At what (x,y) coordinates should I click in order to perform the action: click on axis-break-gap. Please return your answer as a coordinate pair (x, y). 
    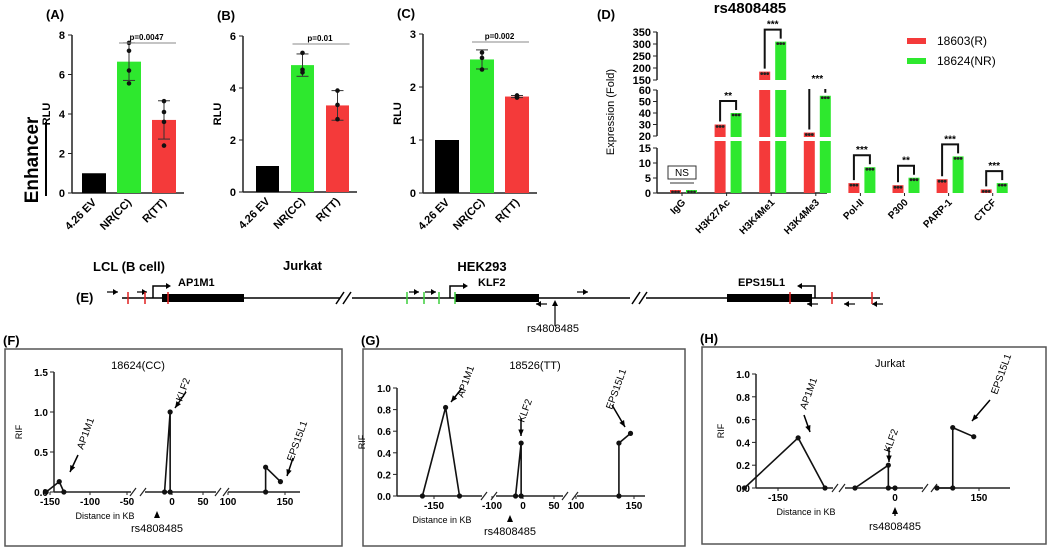
    Looking at the image, I should click on (749, 85).